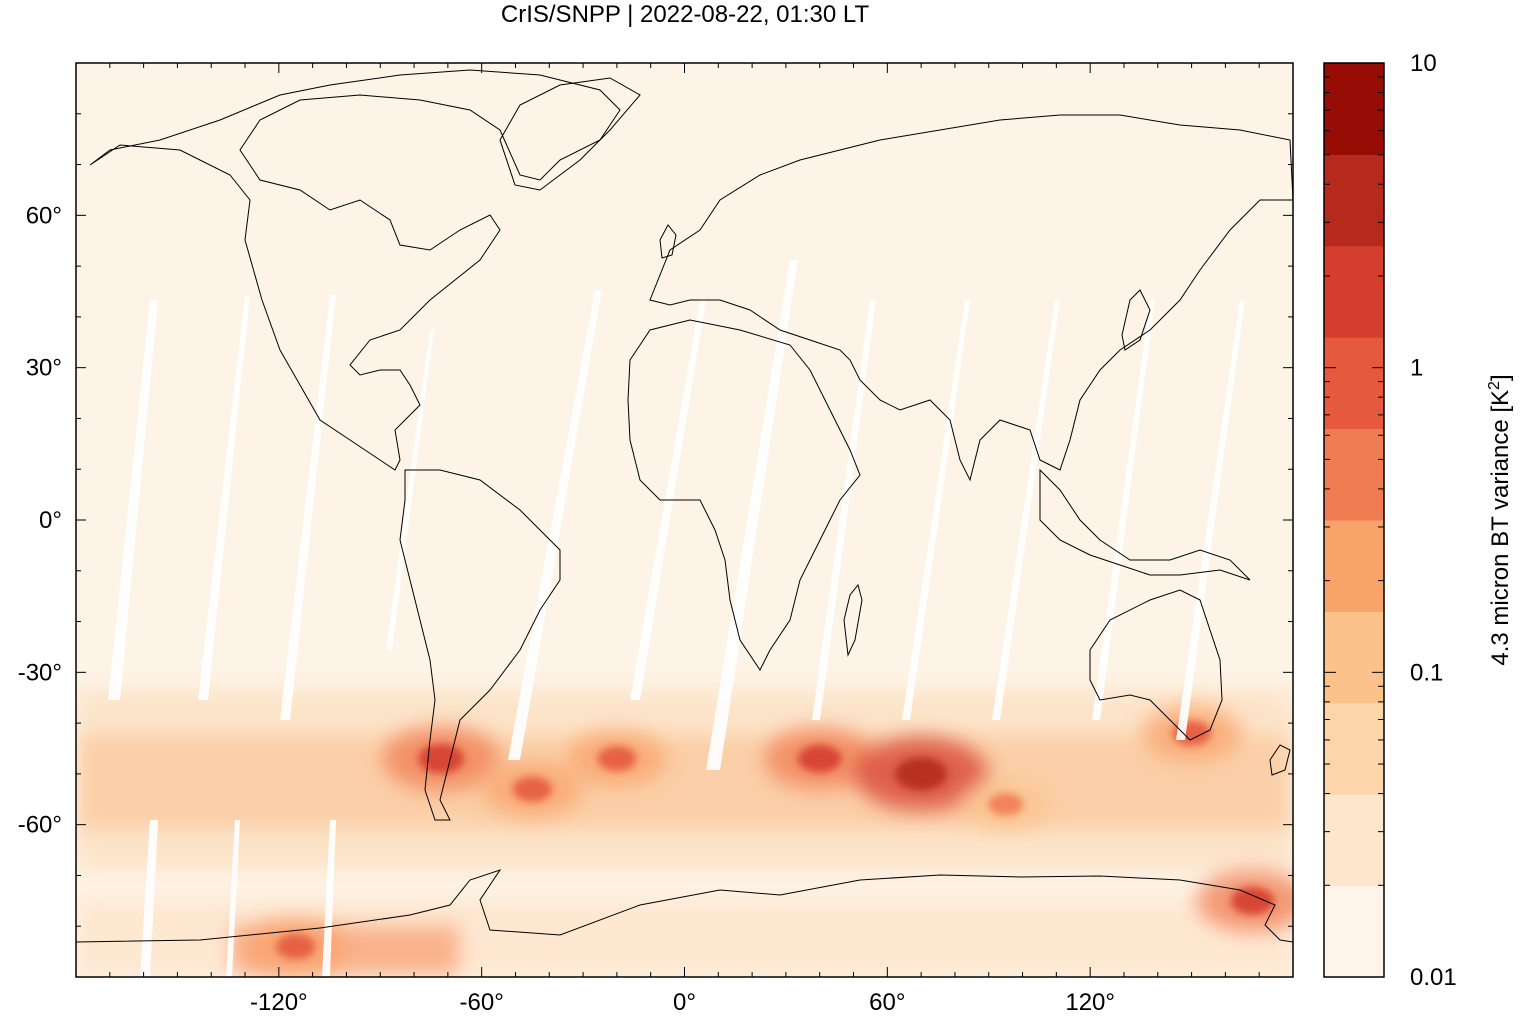 This screenshot has height=1020, width=1522. What do you see at coordinates (1280, 760) in the screenshot?
I see `coastline-new-zealand` at bounding box center [1280, 760].